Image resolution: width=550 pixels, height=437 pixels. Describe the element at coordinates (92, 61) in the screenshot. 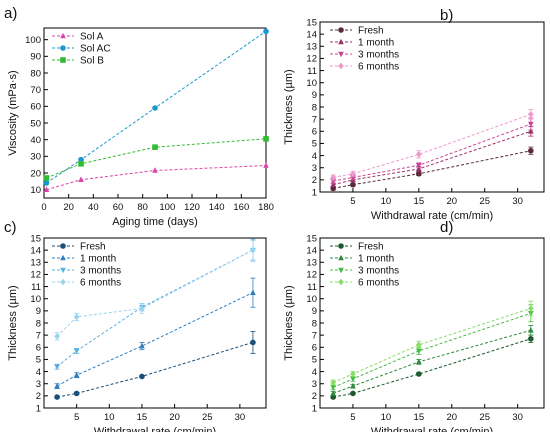

I see `legend-label: Sol B` at that location.